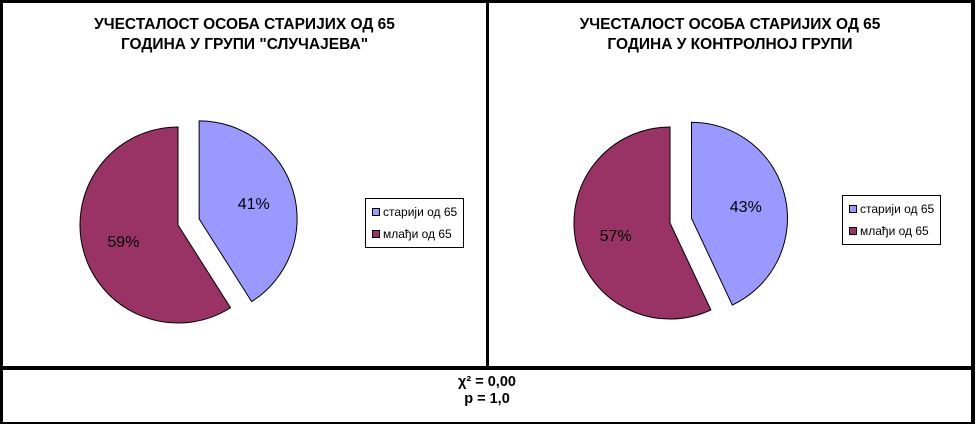  What do you see at coordinates (123, 242) in the screenshot?
I see `data-label-younger: 59%` at bounding box center [123, 242].